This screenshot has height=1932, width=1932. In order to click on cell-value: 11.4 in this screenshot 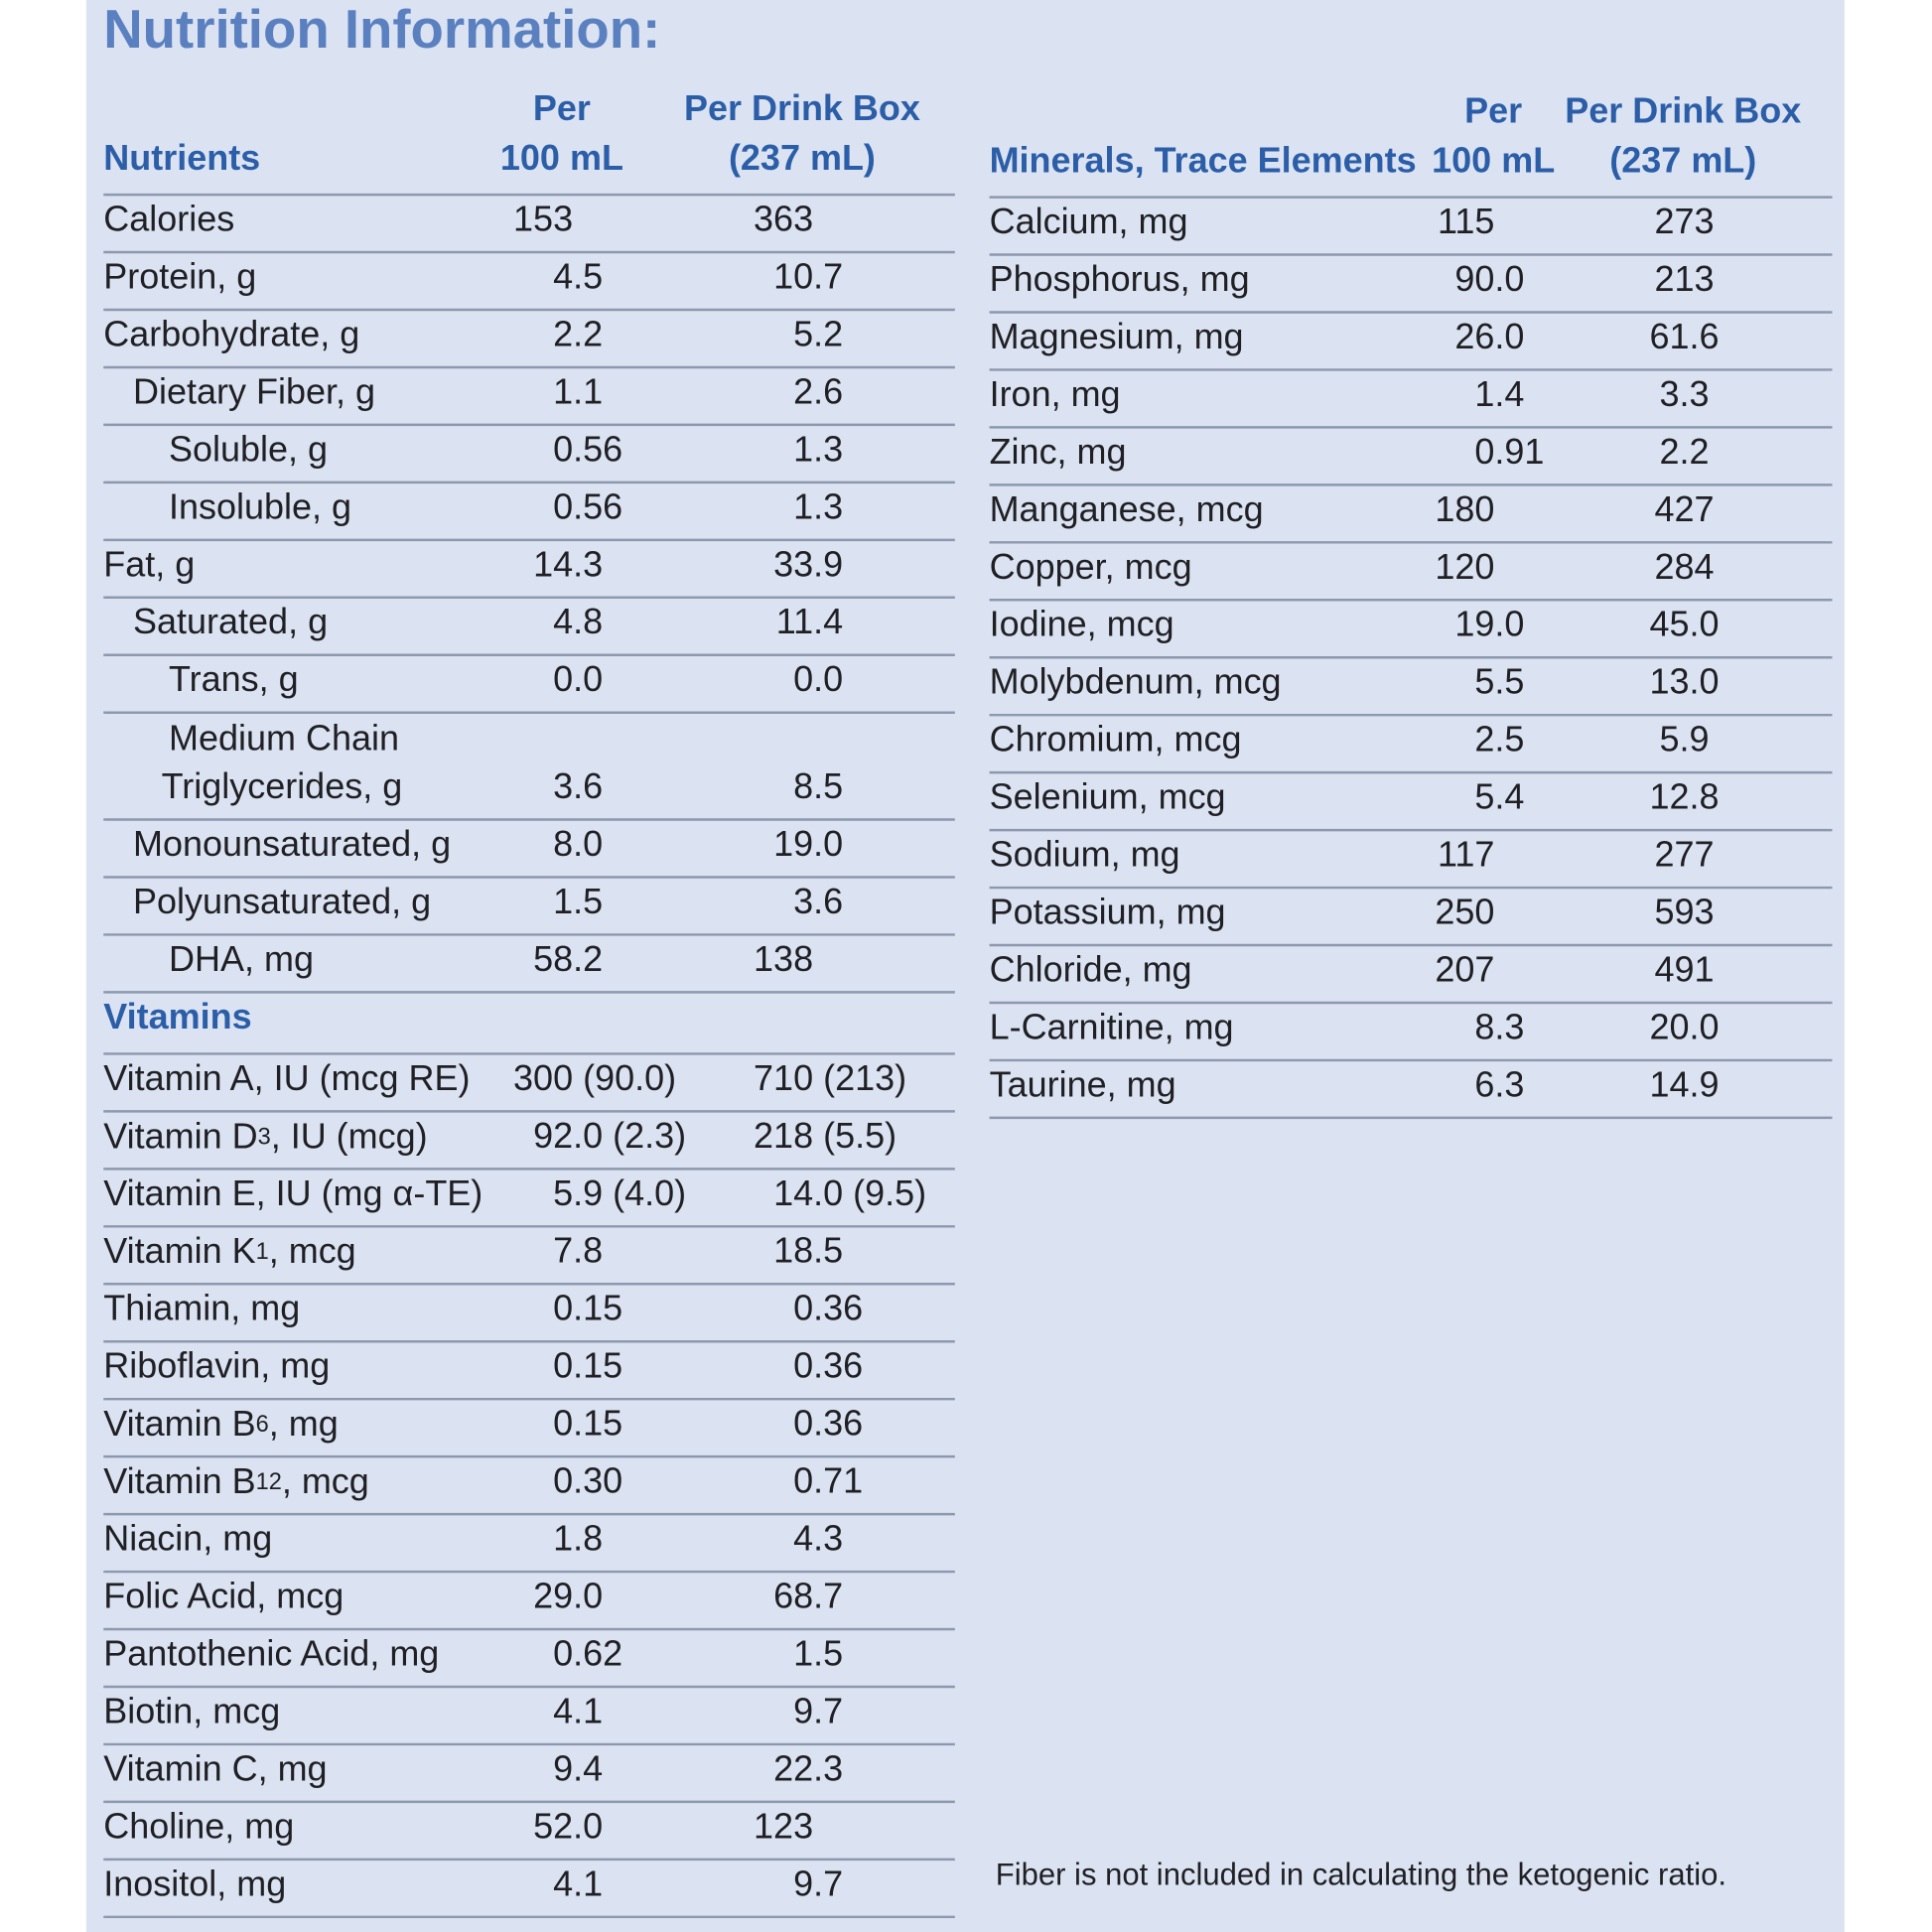, I will do `click(809, 621)`.